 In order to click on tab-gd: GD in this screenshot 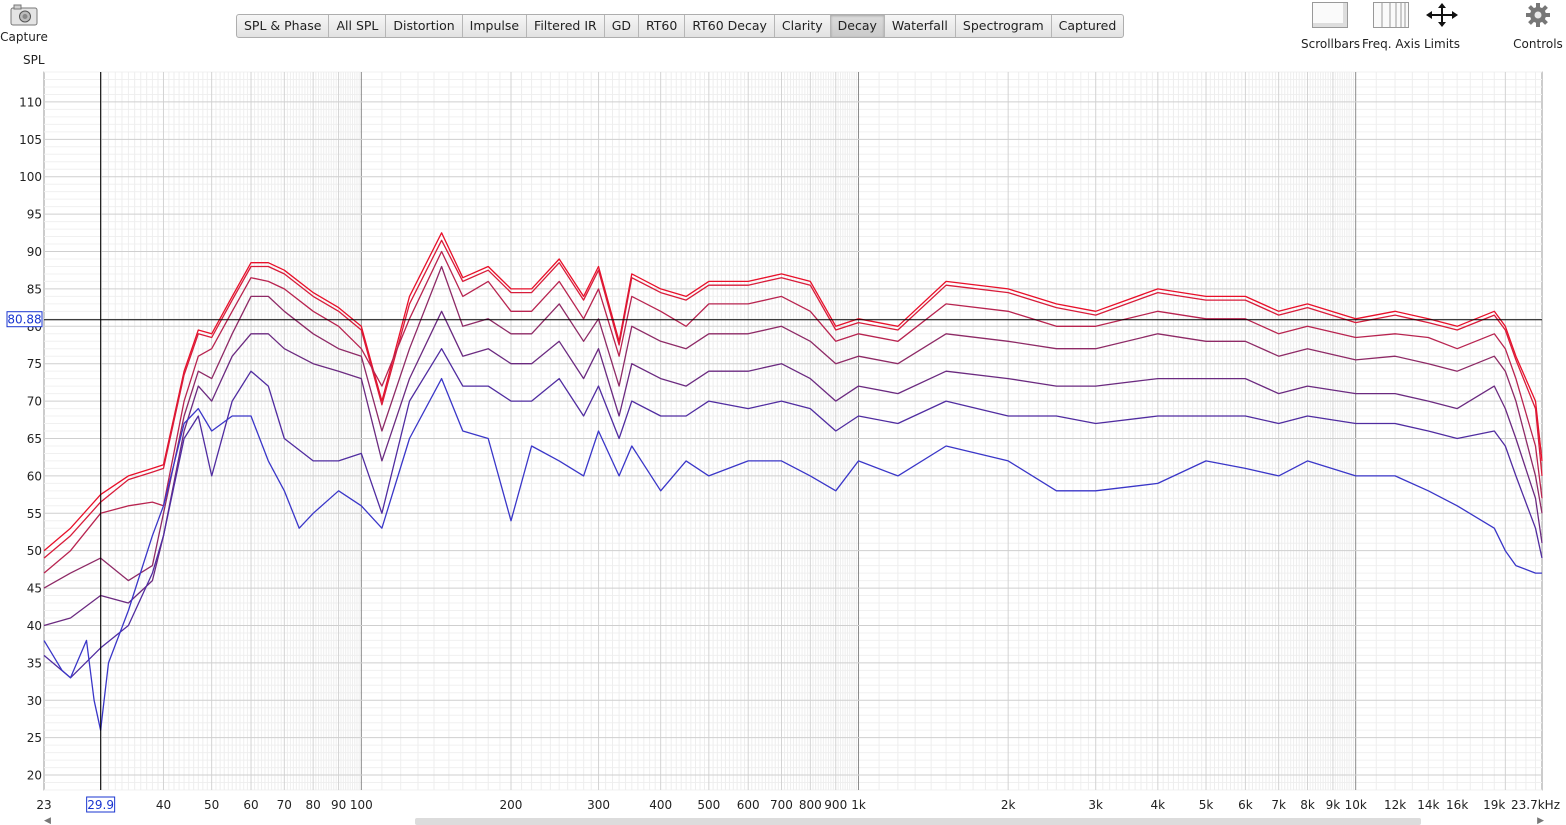, I will do `click(622, 26)`.